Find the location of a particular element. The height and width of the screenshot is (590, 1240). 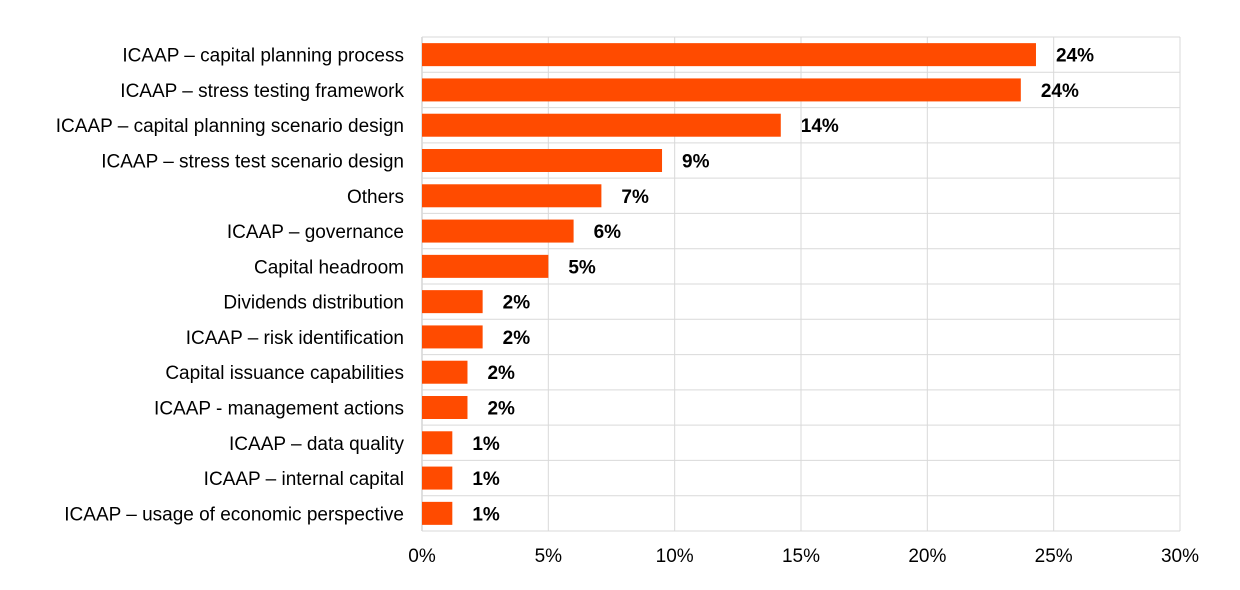

value-label: 5% is located at coordinates (582, 267).